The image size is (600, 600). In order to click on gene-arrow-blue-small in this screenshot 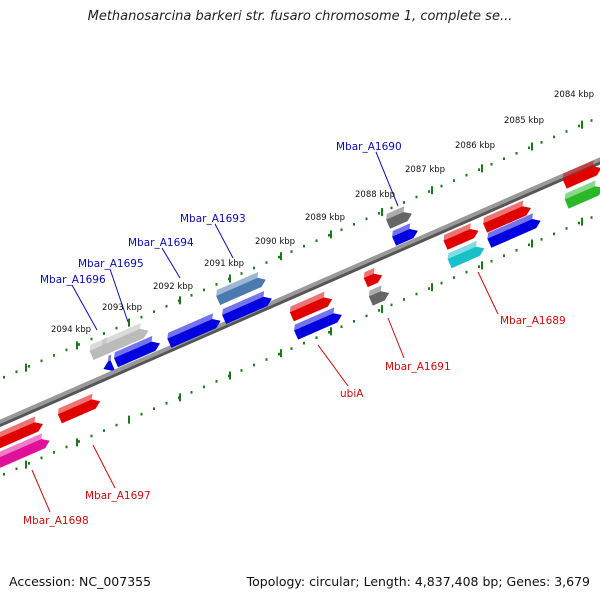, I will do `click(108, 364)`.